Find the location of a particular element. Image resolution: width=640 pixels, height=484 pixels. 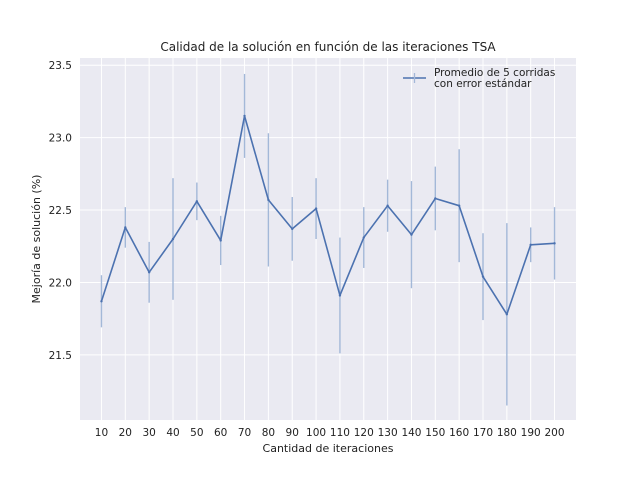

legend-label-line: con error estándar is located at coordinates (483, 84).